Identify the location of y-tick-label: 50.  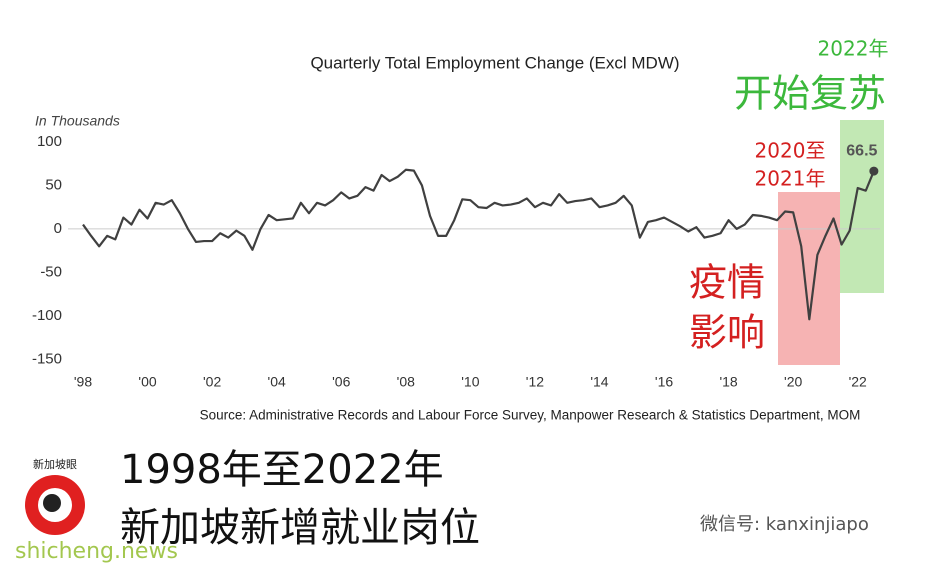
(53, 184).